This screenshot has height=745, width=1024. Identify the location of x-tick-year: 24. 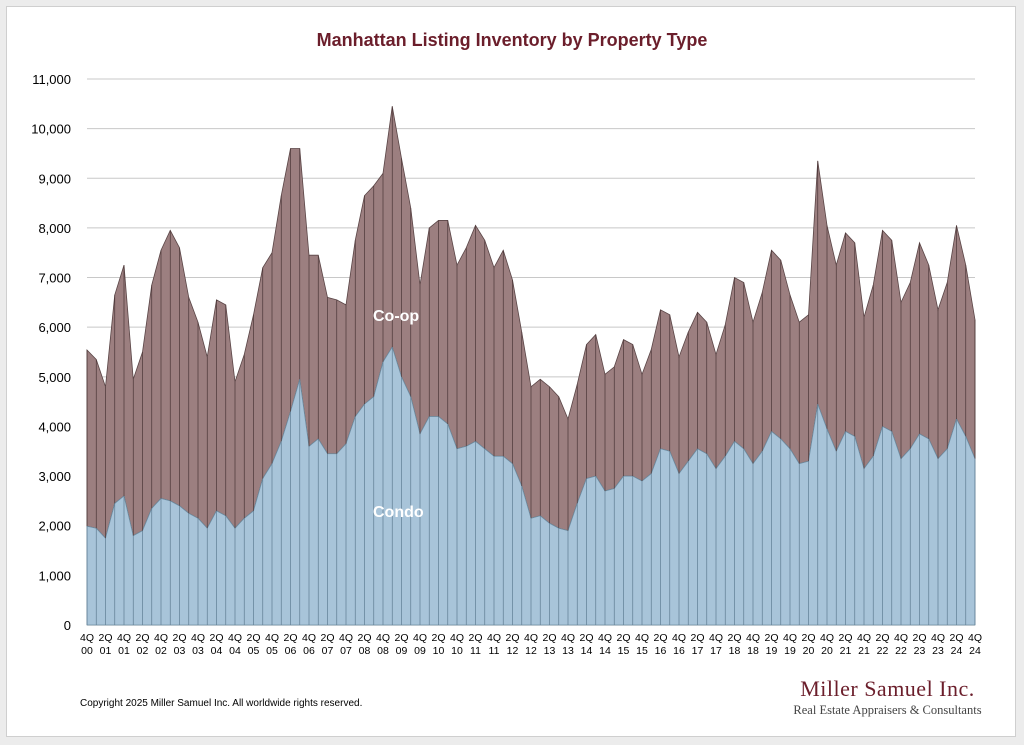
(975, 651).